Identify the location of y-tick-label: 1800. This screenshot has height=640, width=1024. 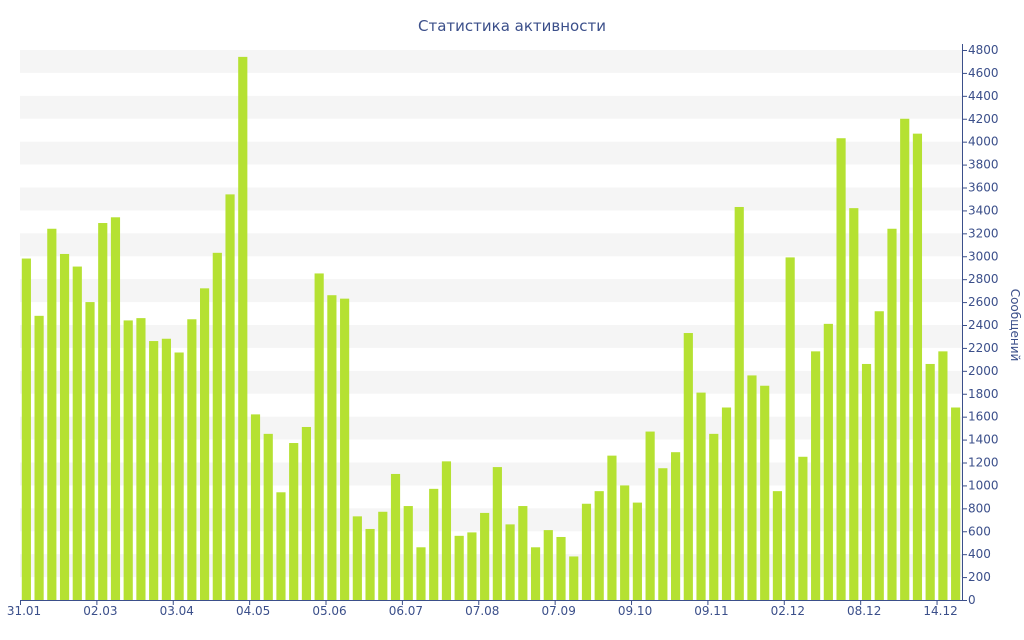
(983, 394).